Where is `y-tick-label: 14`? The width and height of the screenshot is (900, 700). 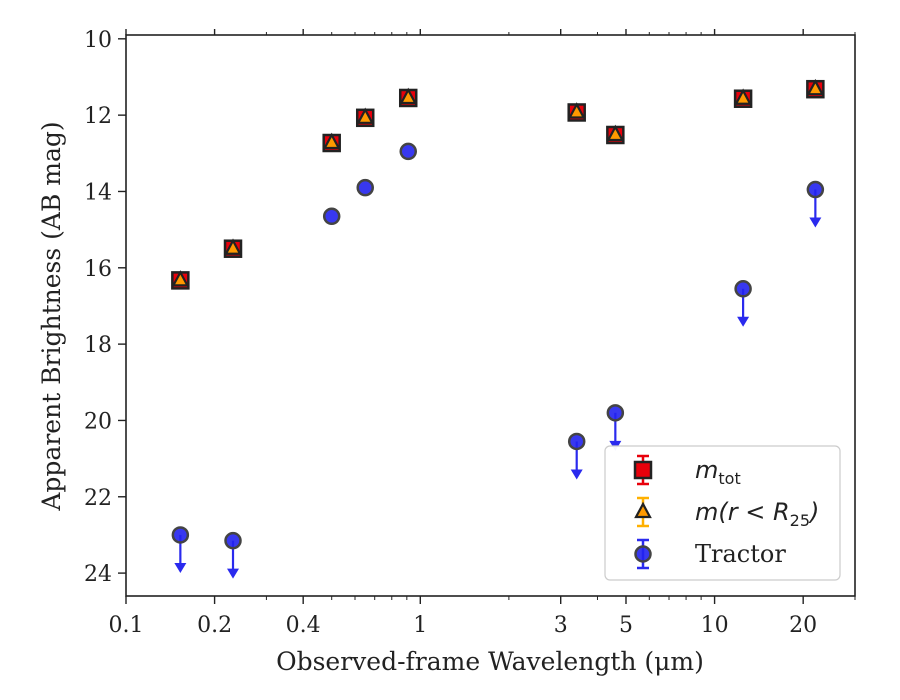 y-tick-label: 14 is located at coordinates (98, 192).